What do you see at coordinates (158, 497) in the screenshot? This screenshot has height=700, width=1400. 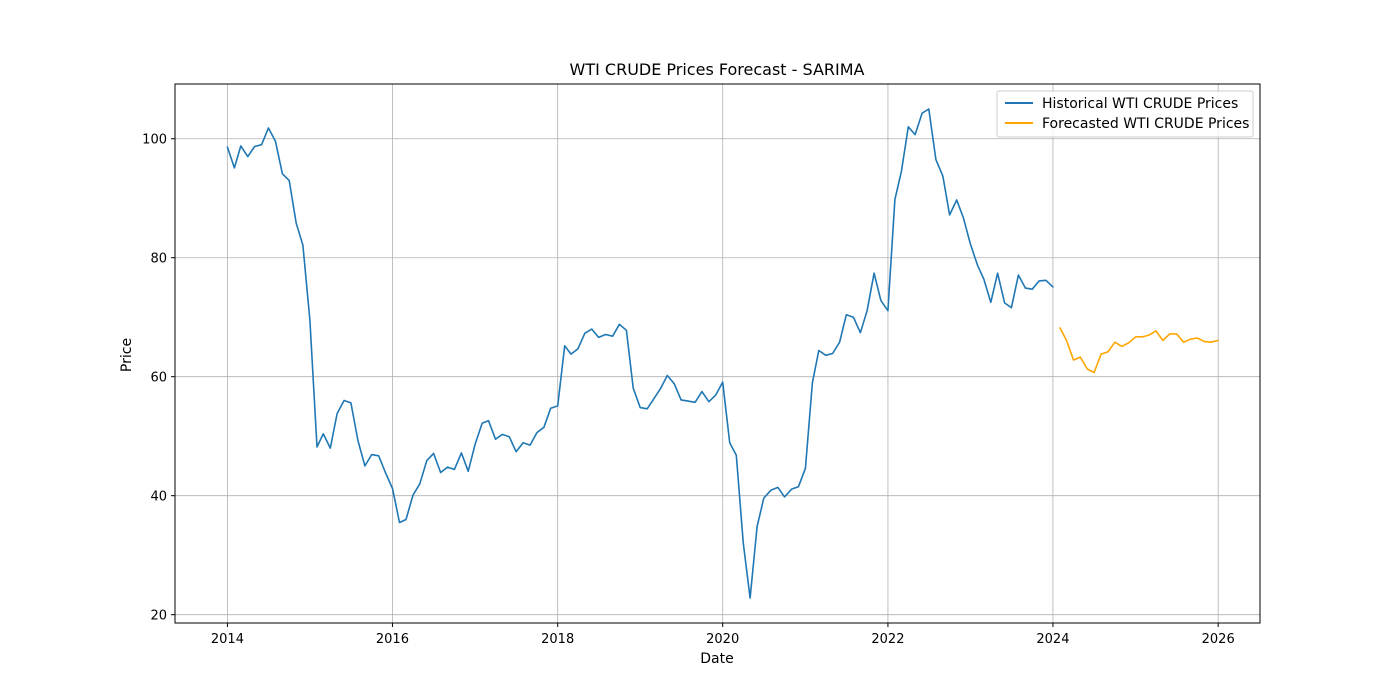 I see `y-tick-label: 40` at bounding box center [158, 497].